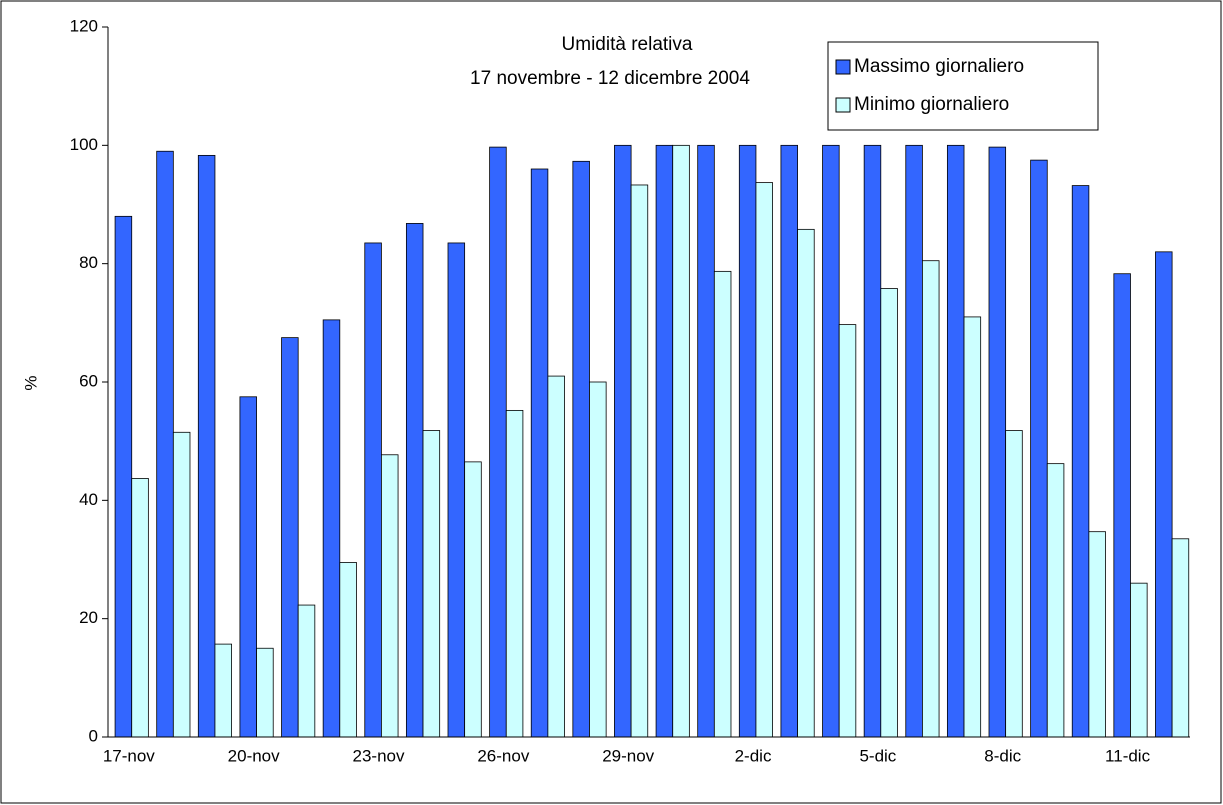 The width and height of the screenshot is (1223, 805). What do you see at coordinates (84, 144) in the screenshot?
I see `y-tick-label: 100` at bounding box center [84, 144].